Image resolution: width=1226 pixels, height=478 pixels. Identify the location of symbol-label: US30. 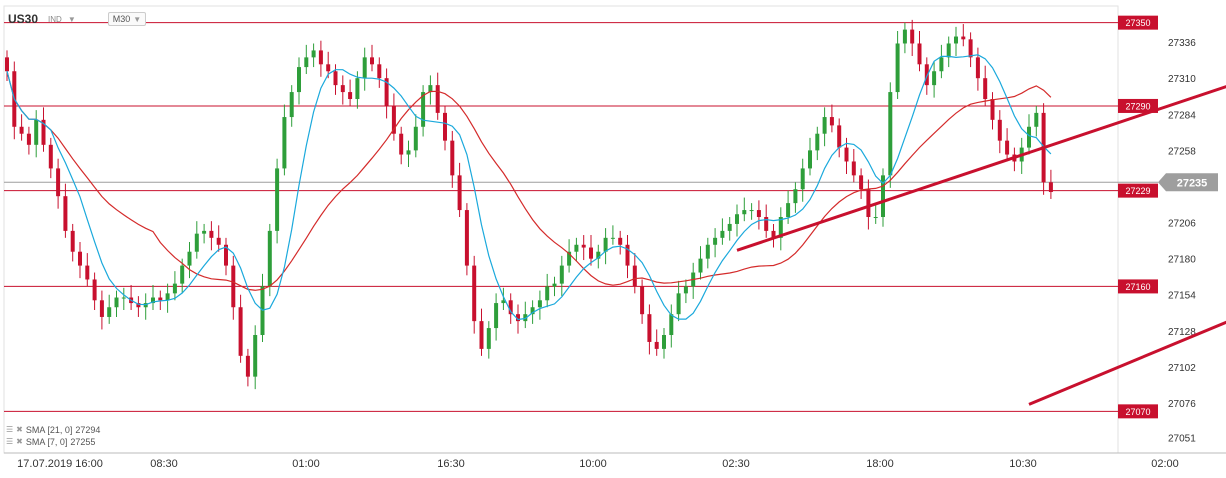
(23, 19).